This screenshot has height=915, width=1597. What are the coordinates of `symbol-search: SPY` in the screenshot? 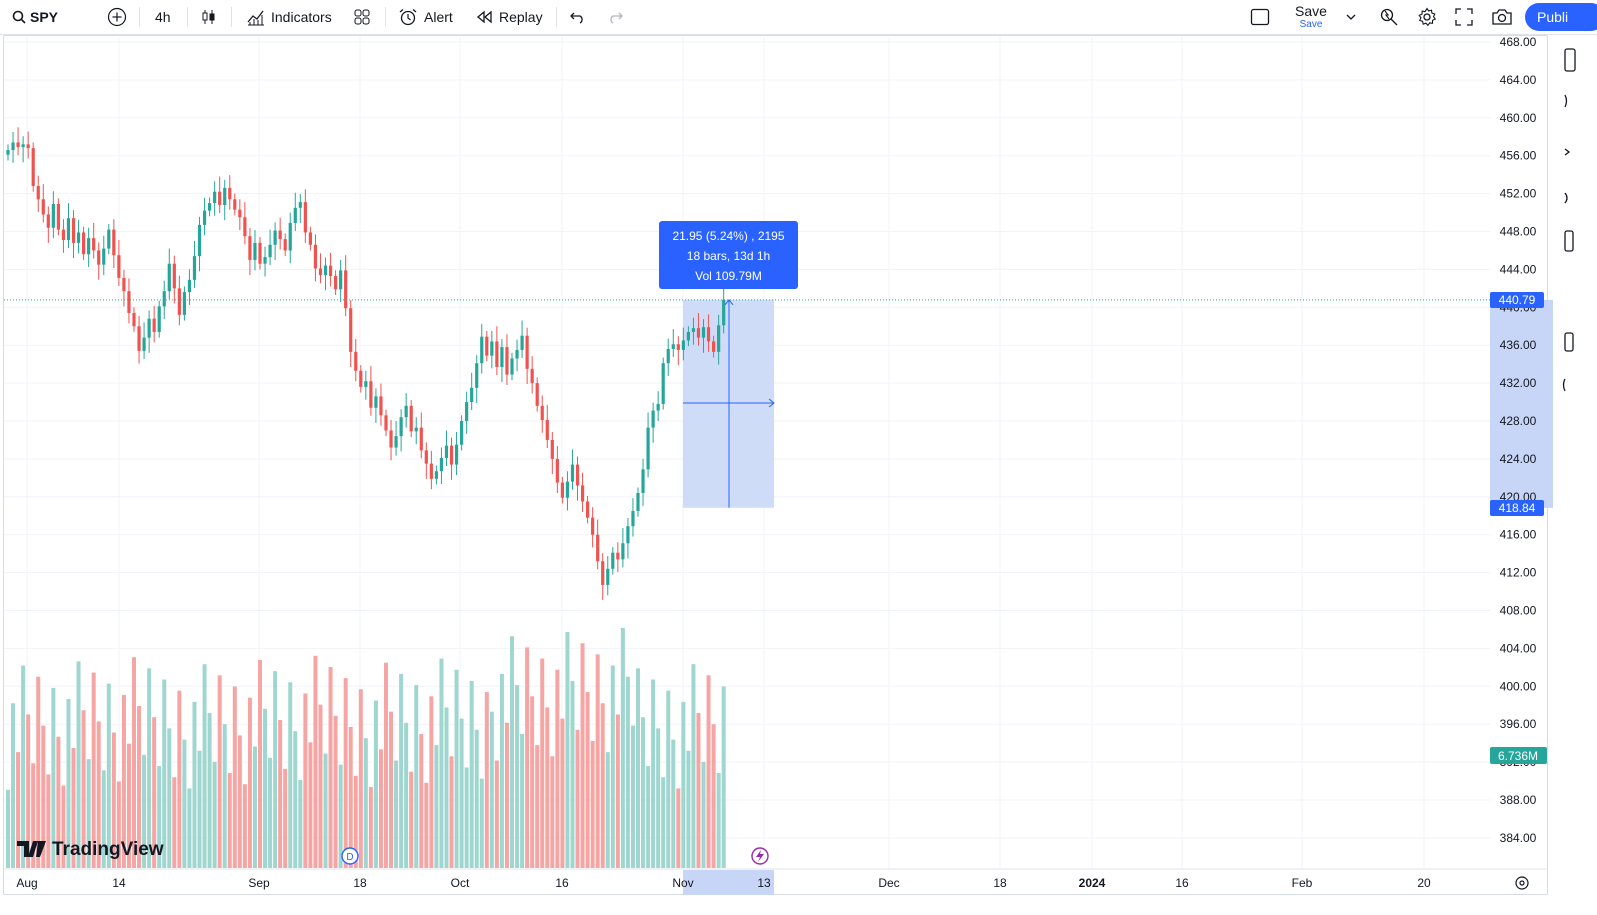 It's located at (35, 17).